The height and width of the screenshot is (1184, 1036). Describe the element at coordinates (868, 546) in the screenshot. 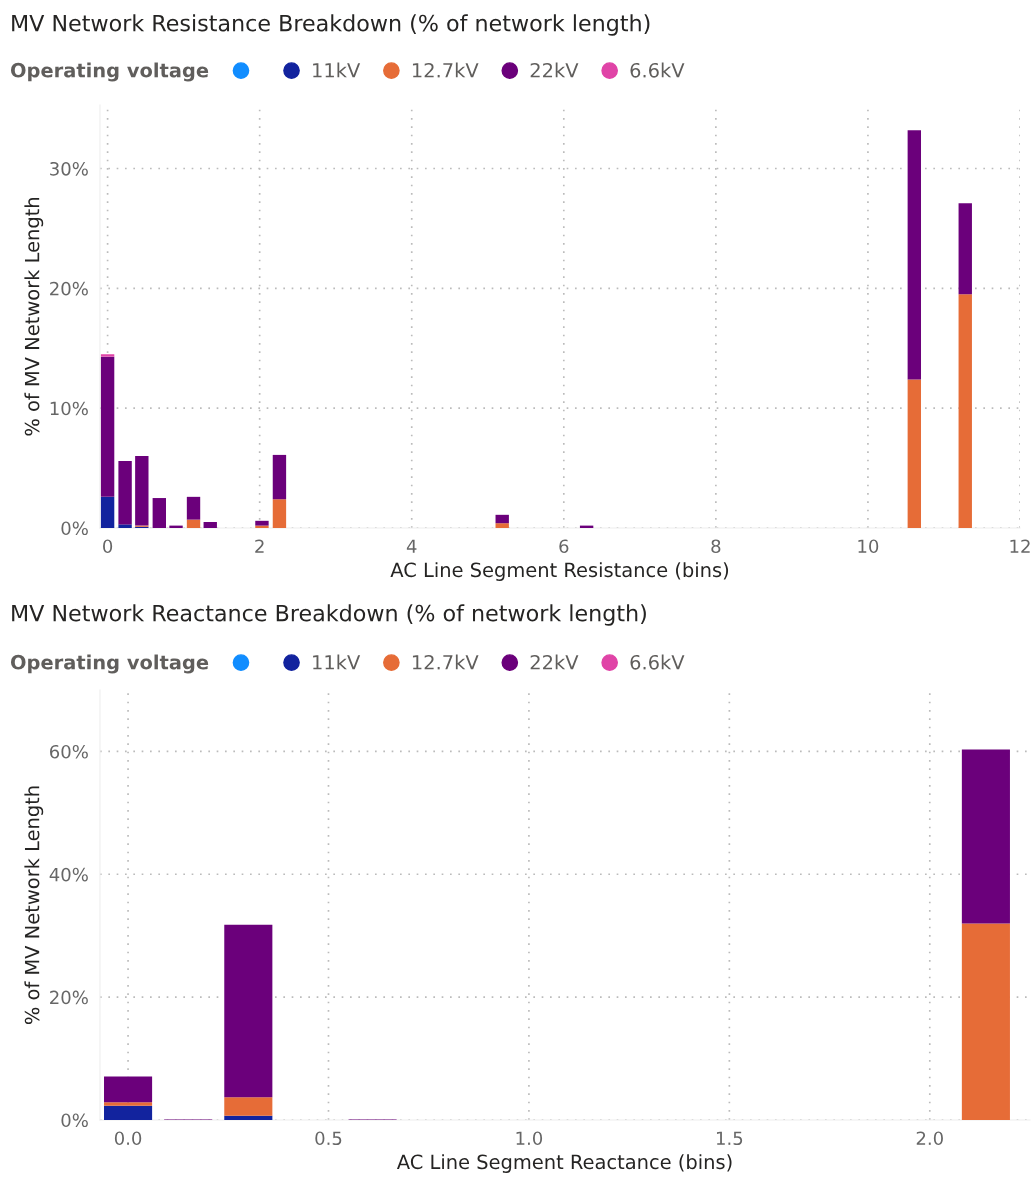

I see `x-tick-label: 10` at that location.